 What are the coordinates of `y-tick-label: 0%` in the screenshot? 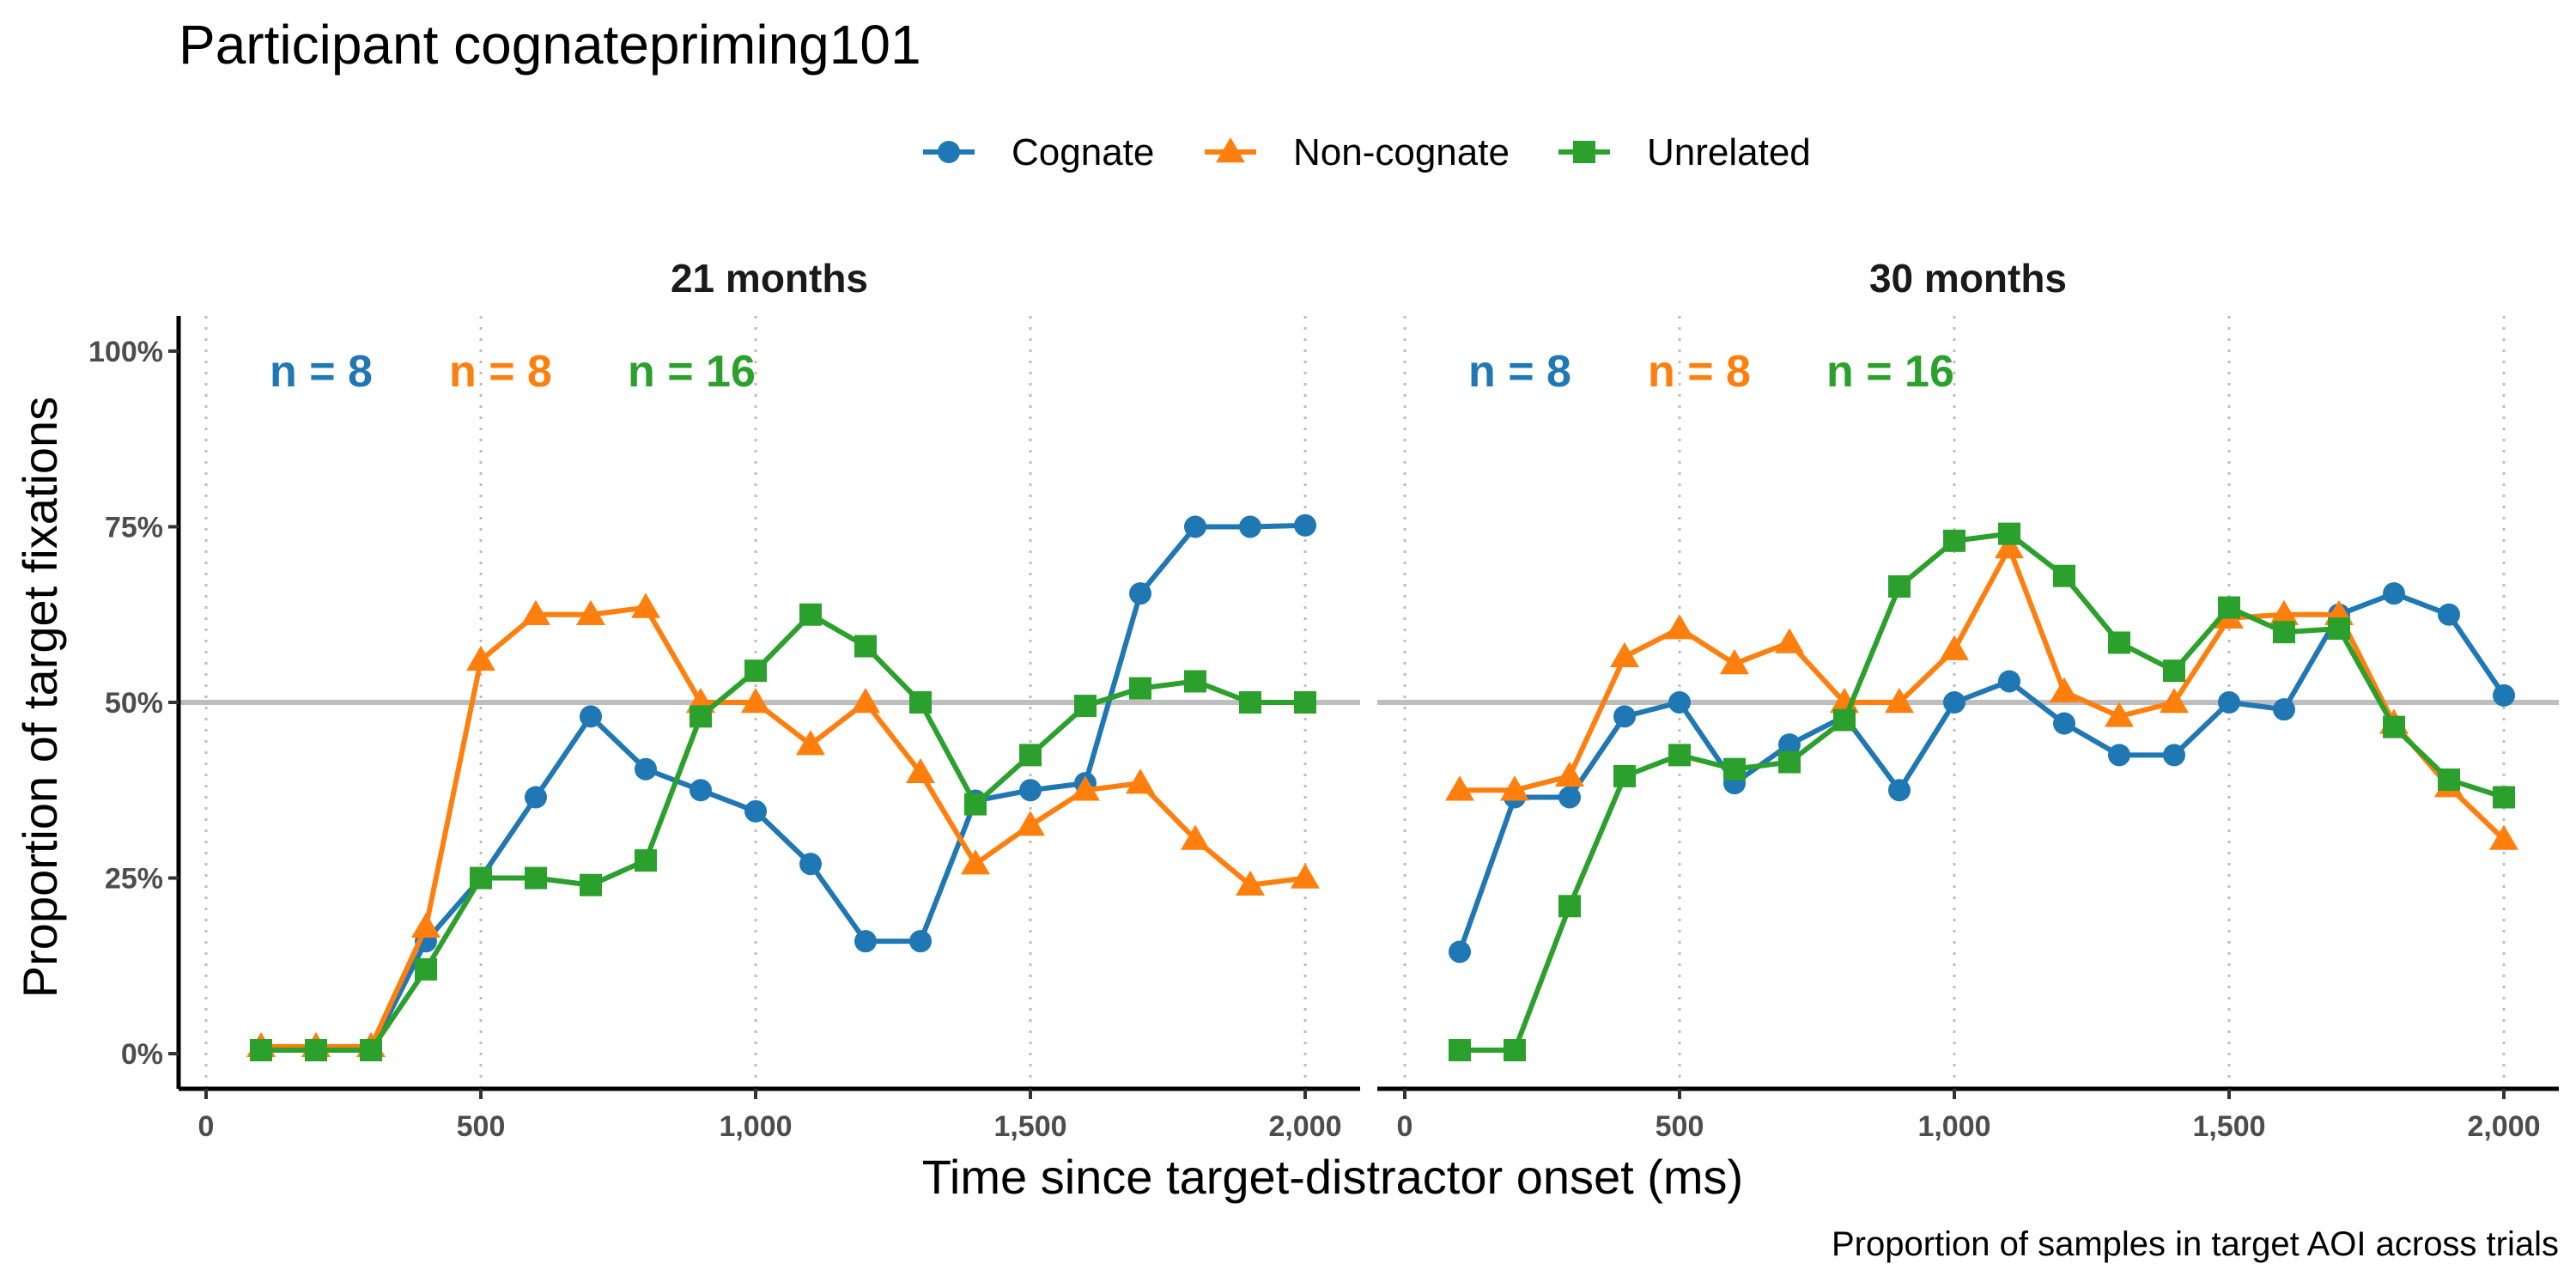 It's located at (142, 1054).